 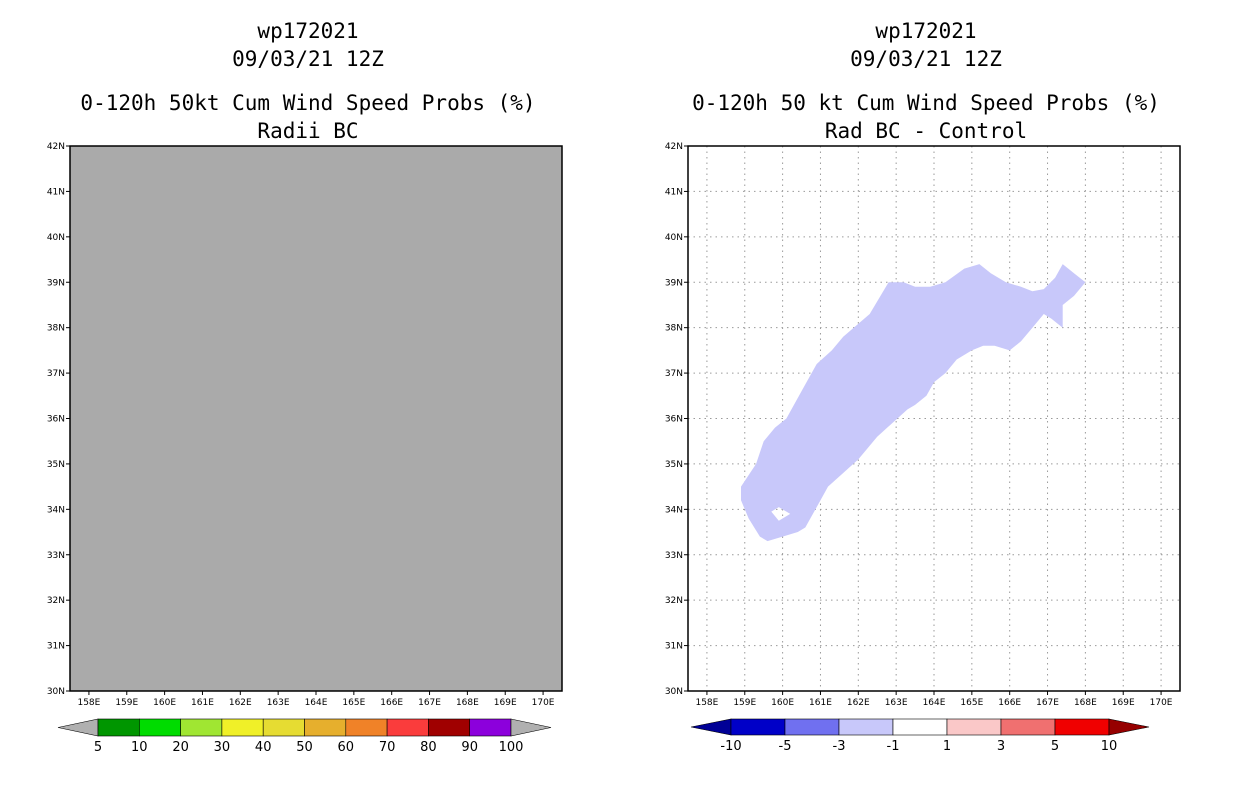 I want to click on right-x-tick-label: 169E, so click(x=1123, y=703).